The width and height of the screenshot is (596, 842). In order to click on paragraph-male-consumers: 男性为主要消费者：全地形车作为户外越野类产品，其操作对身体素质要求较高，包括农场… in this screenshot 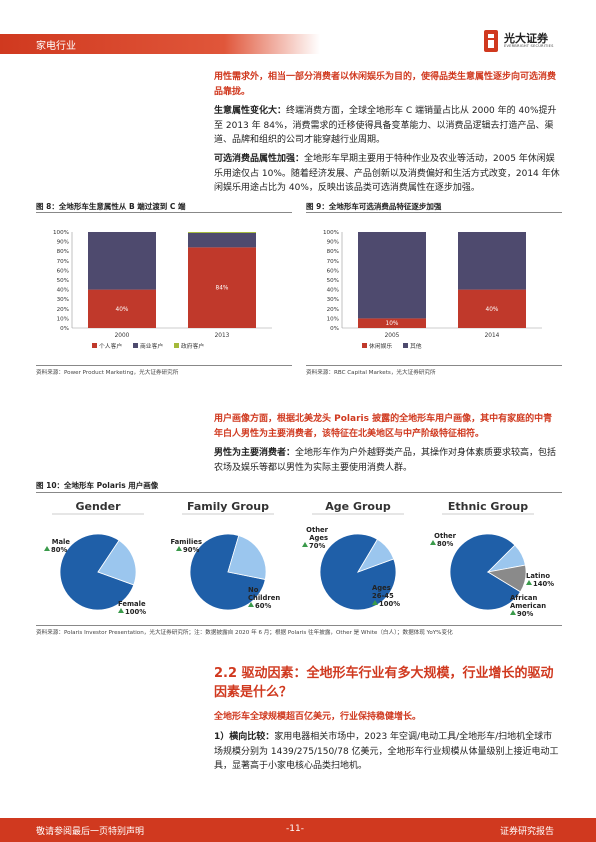, I will do `click(387, 460)`.